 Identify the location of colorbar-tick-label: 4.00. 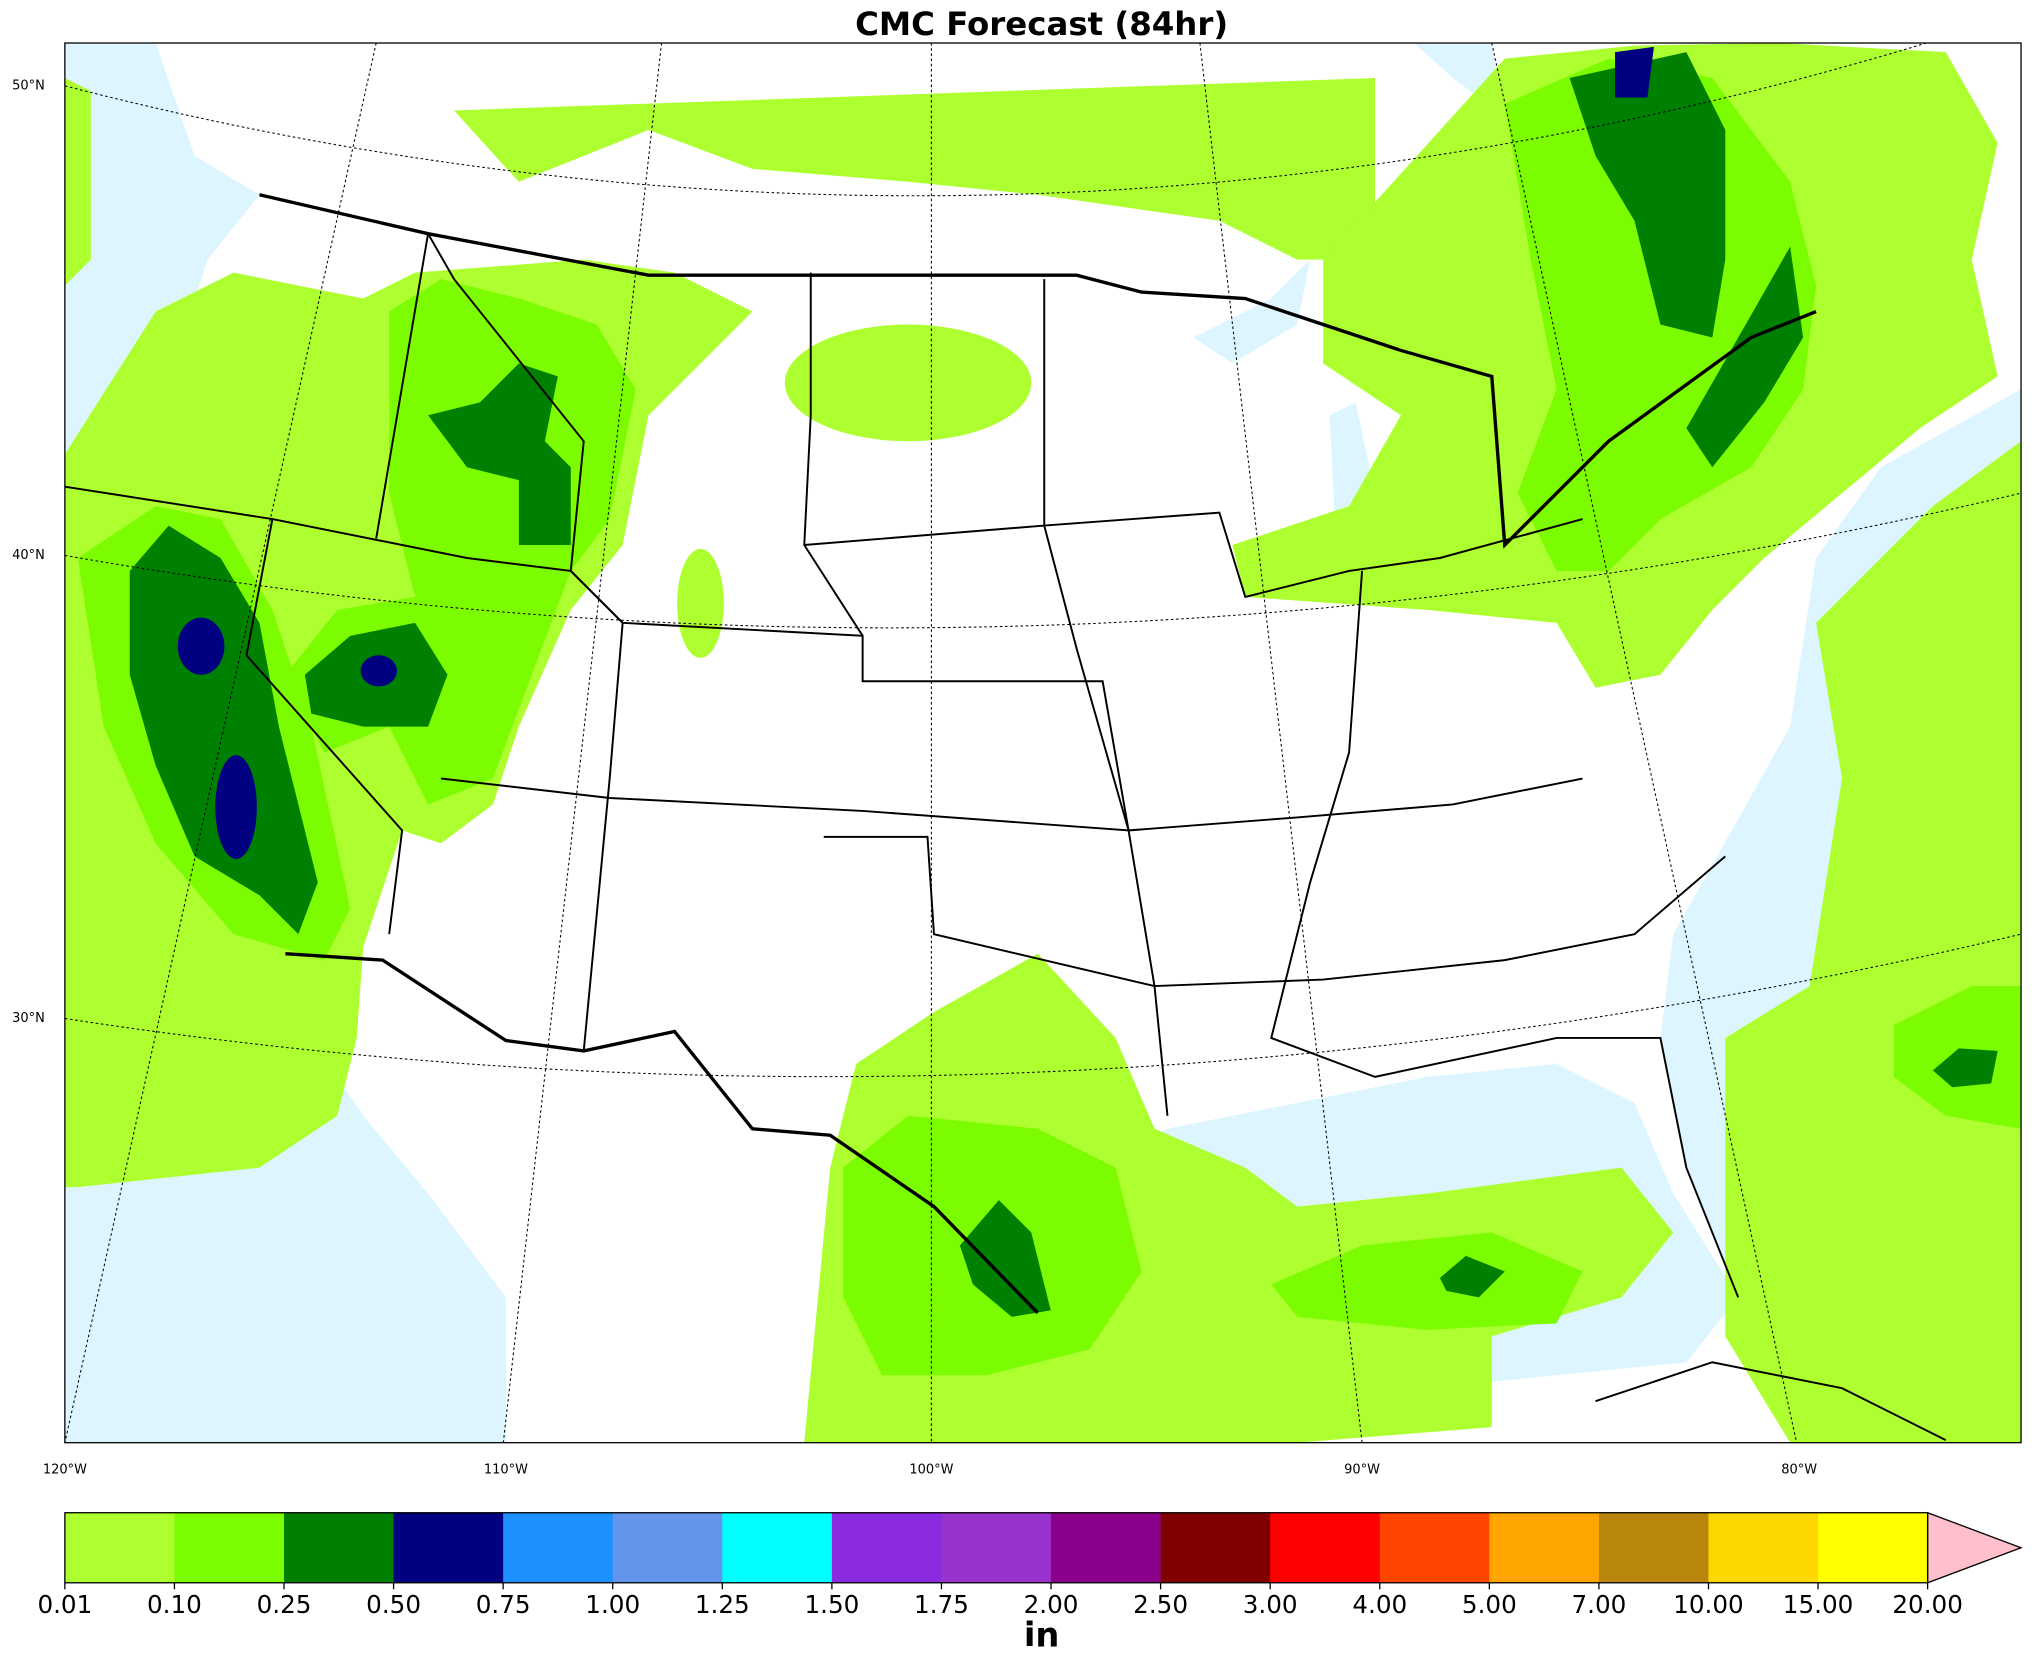
(1379, 1604).